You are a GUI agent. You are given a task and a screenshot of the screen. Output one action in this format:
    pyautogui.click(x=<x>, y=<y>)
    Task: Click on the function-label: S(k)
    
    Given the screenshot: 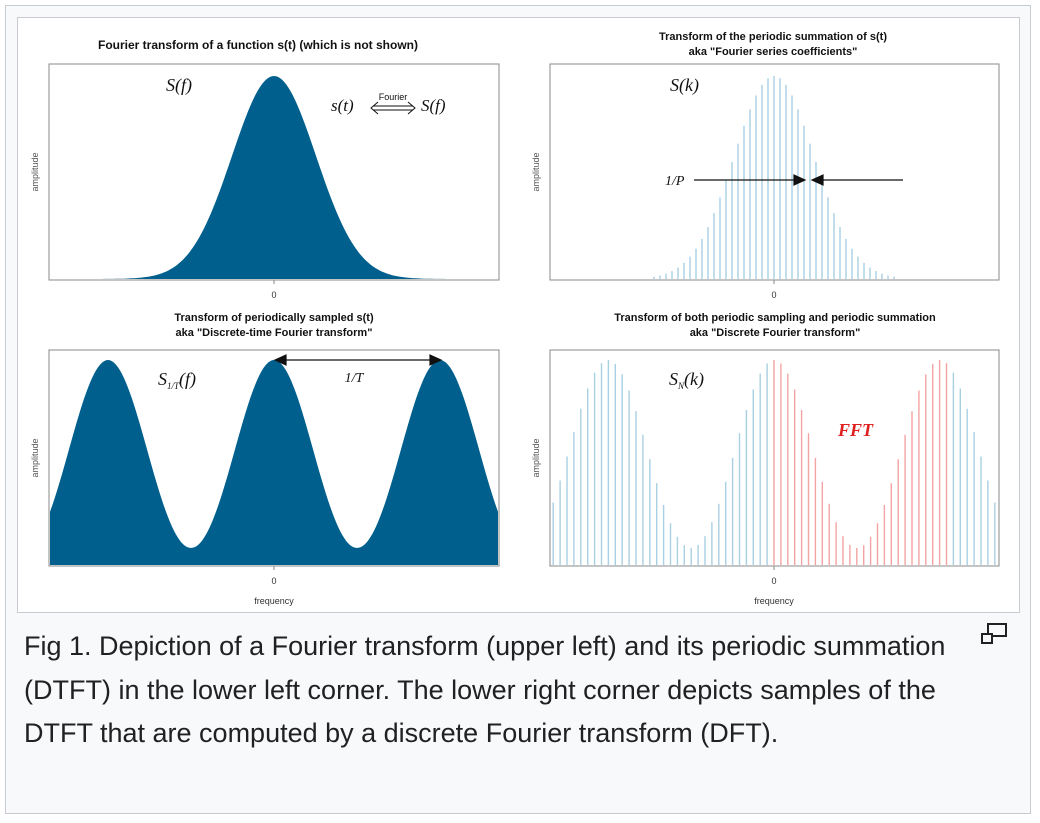 What is the action you would take?
    pyautogui.click(x=684, y=85)
    